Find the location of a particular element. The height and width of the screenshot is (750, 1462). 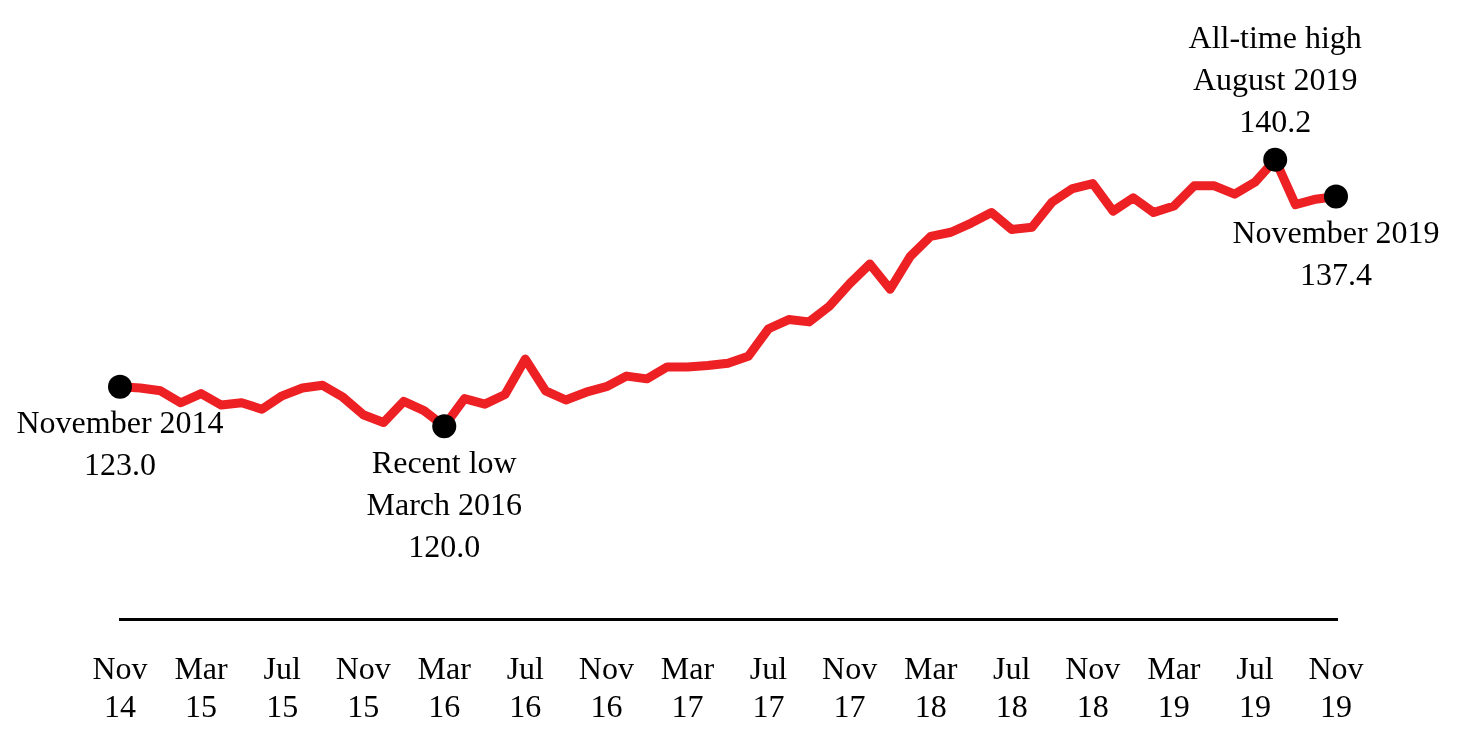

annotation: November 2014 123.0 is located at coordinates (120, 443).